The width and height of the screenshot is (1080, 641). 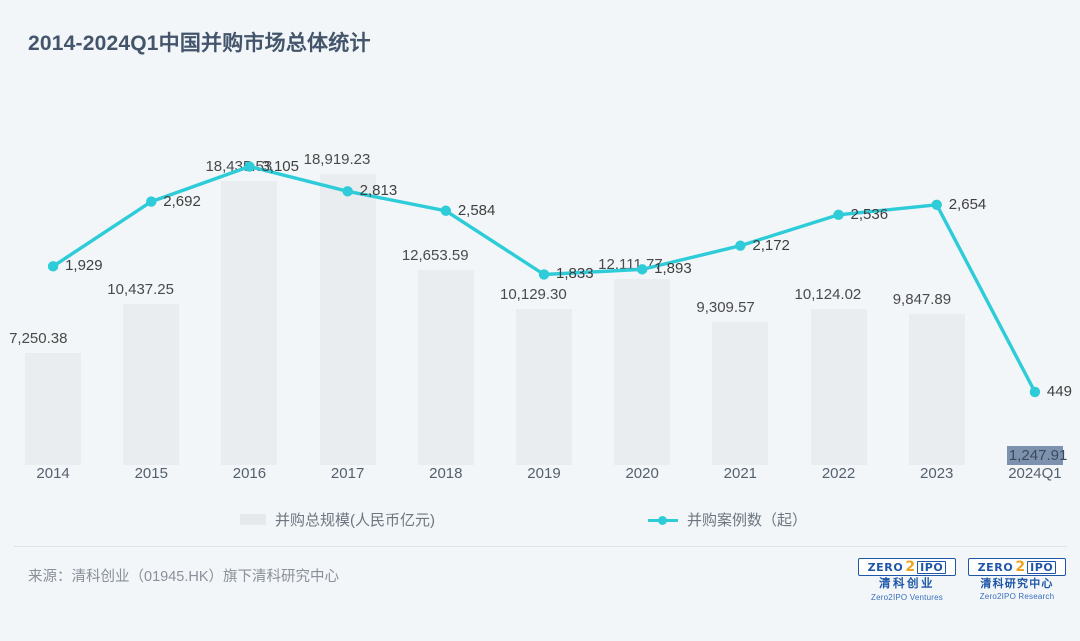 What do you see at coordinates (869, 214) in the screenshot?
I see `line-value-label-2022: 2,536` at bounding box center [869, 214].